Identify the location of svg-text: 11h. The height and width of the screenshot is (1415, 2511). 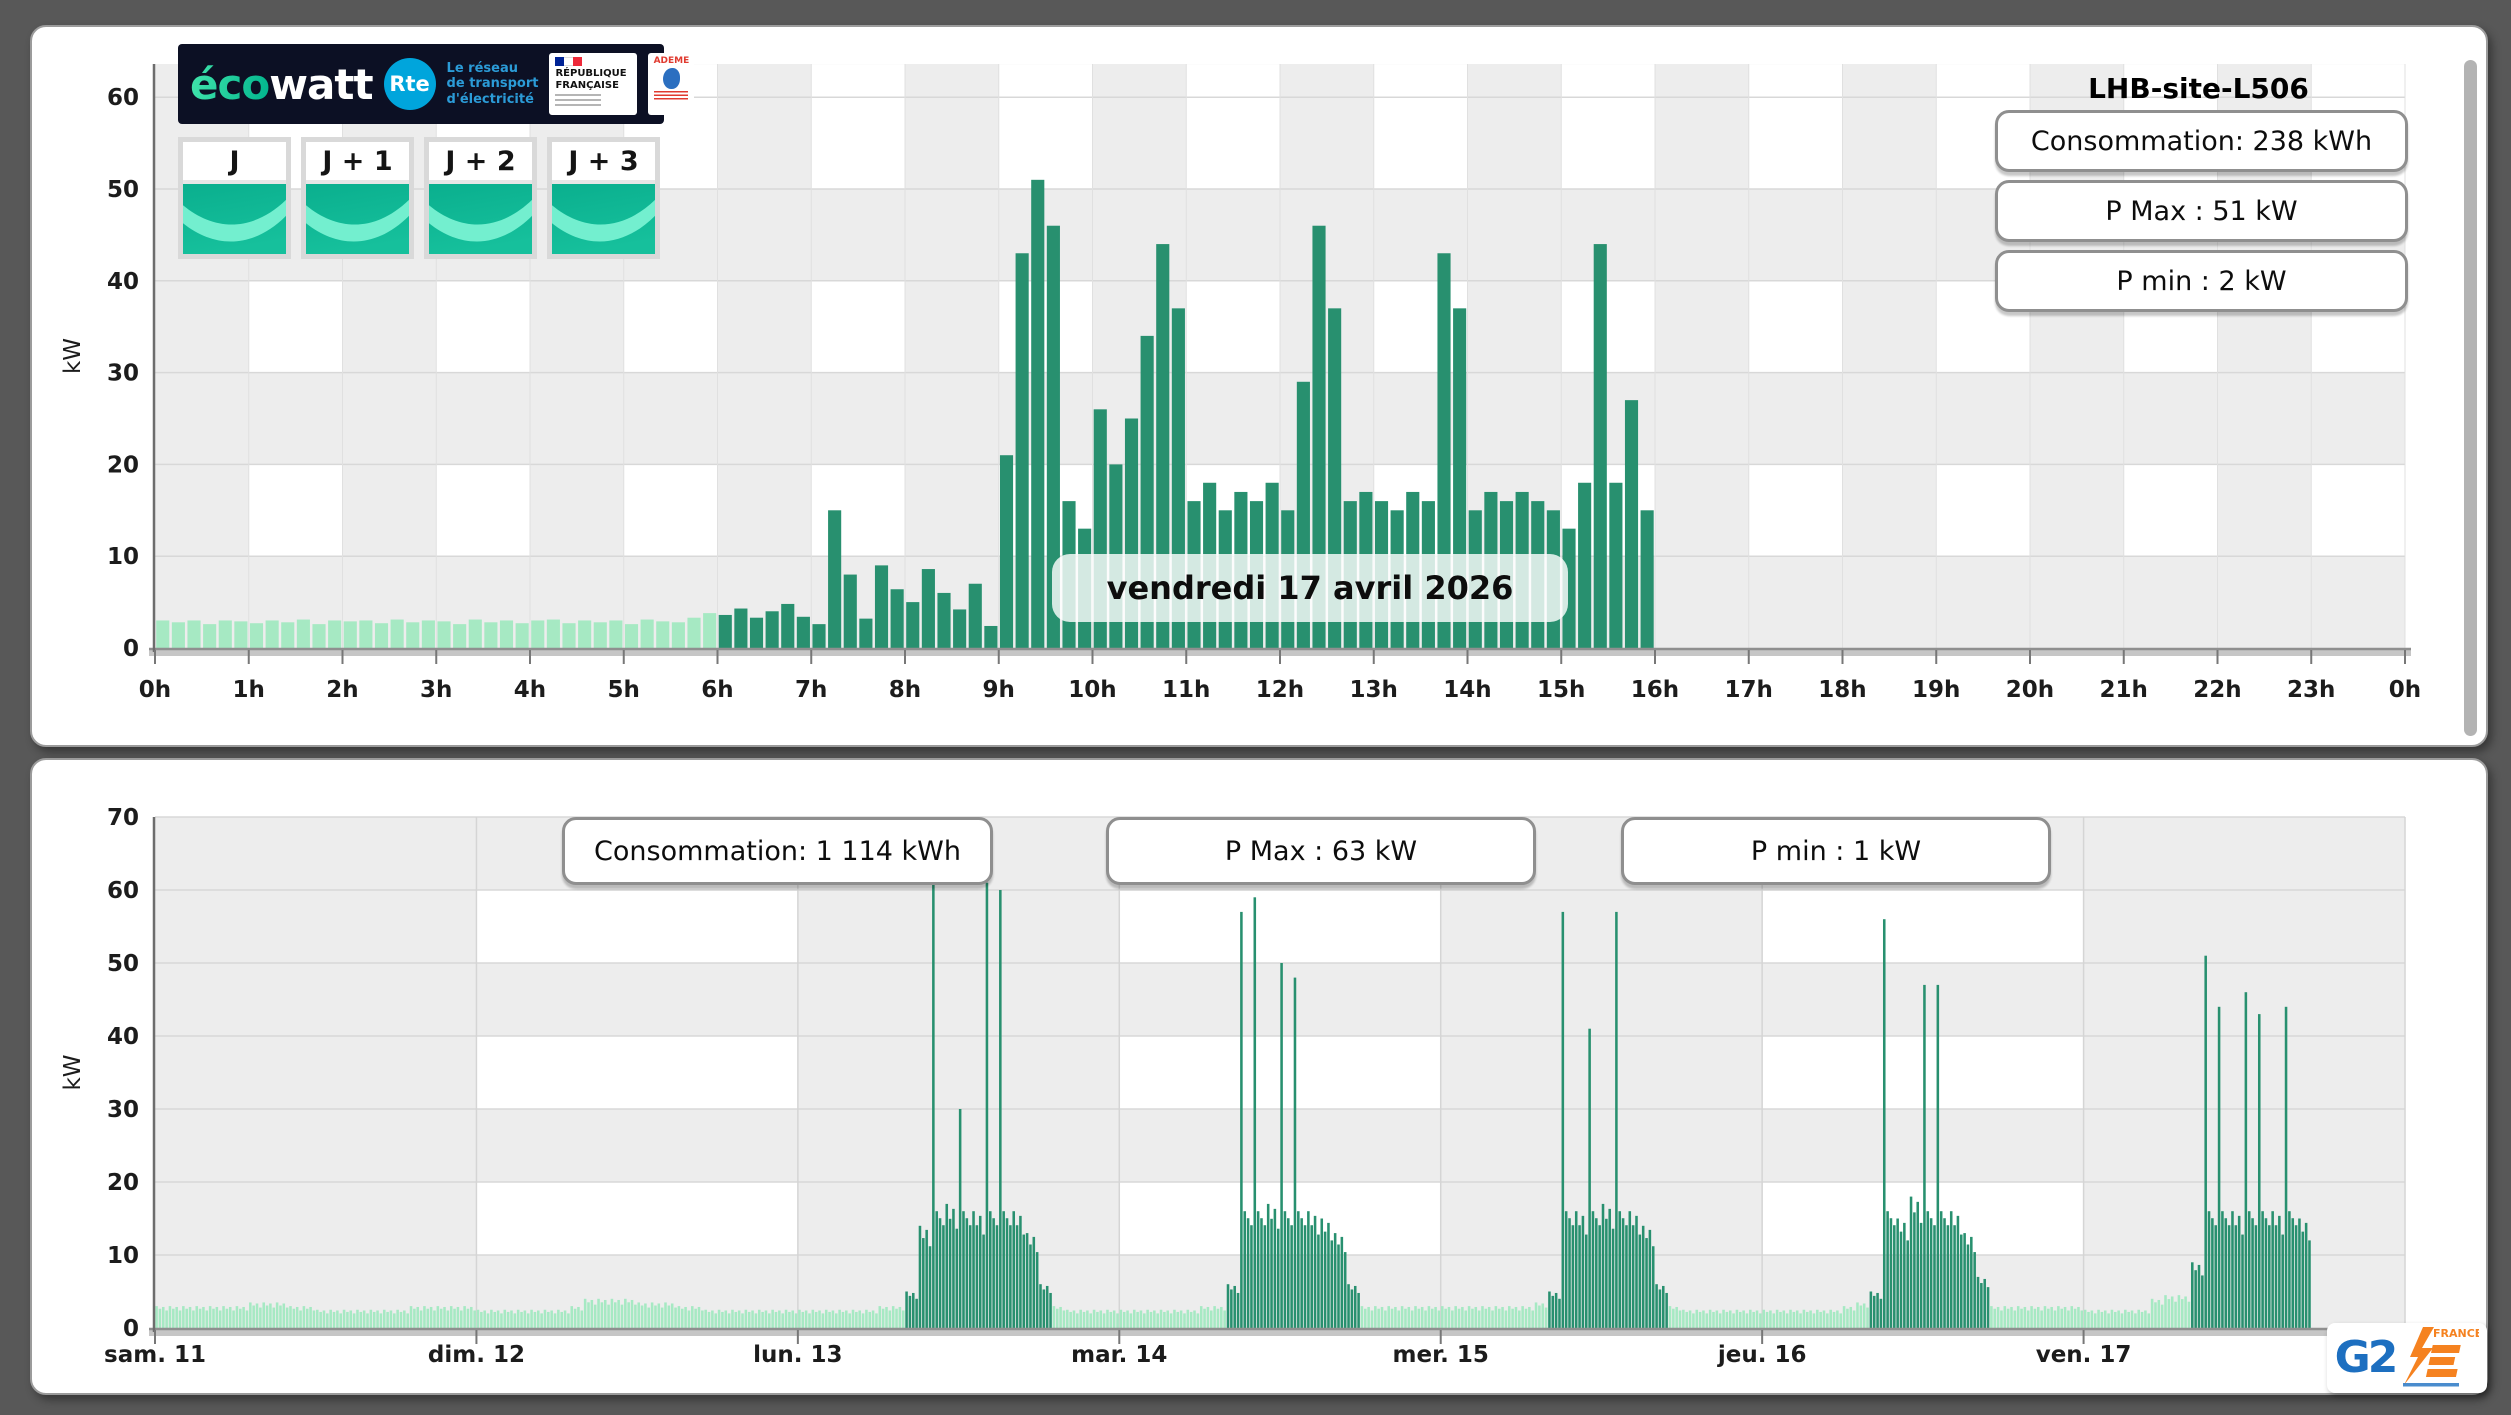
(1186, 690).